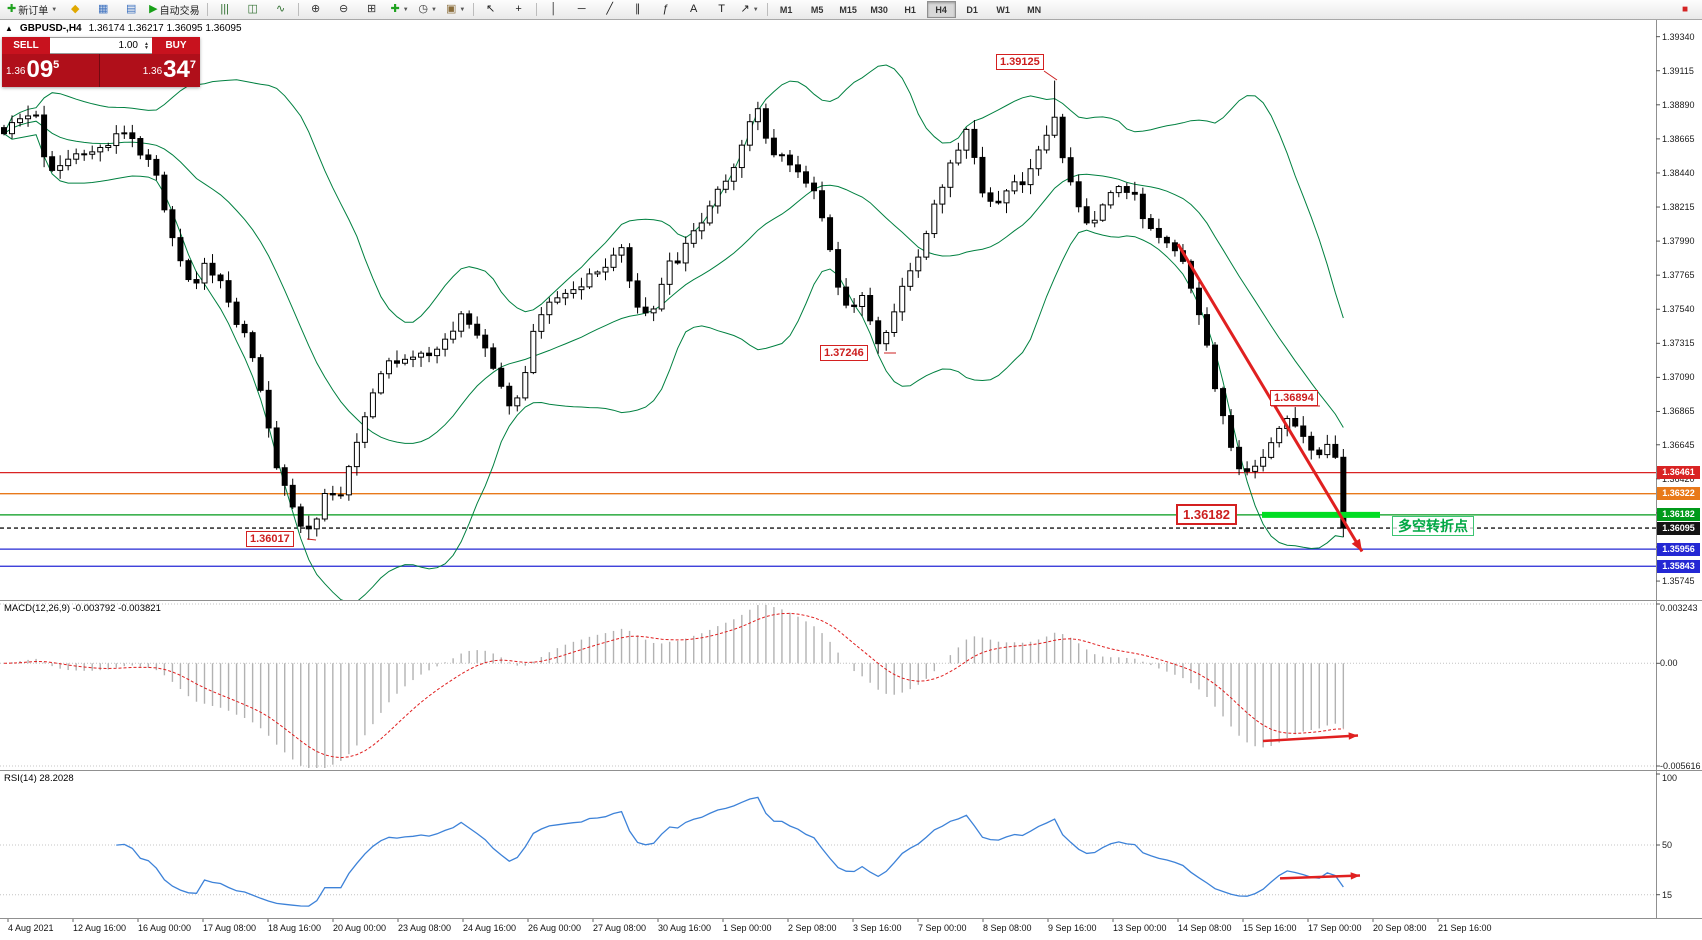 Image resolution: width=1702 pixels, height=940 pixels. What do you see at coordinates (1685, 9) in the screenshot?
I see `alert-icon: ■` at bounding box center [1685, 9].